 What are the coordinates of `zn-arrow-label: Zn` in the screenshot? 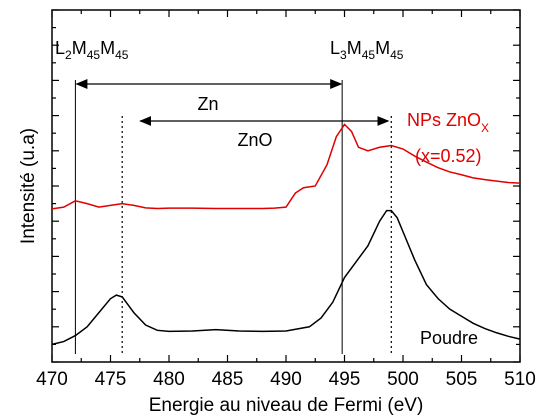 It's located at (207, 104).